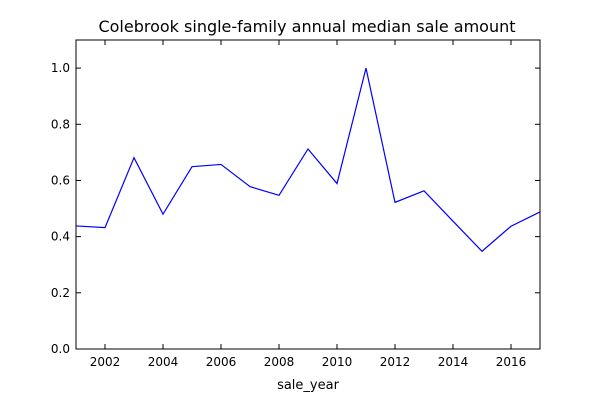  What do you see at coordinates (105, 362) in the screenshot?
I see `x-tick-label: 2002` at bounding box center [105, 362].